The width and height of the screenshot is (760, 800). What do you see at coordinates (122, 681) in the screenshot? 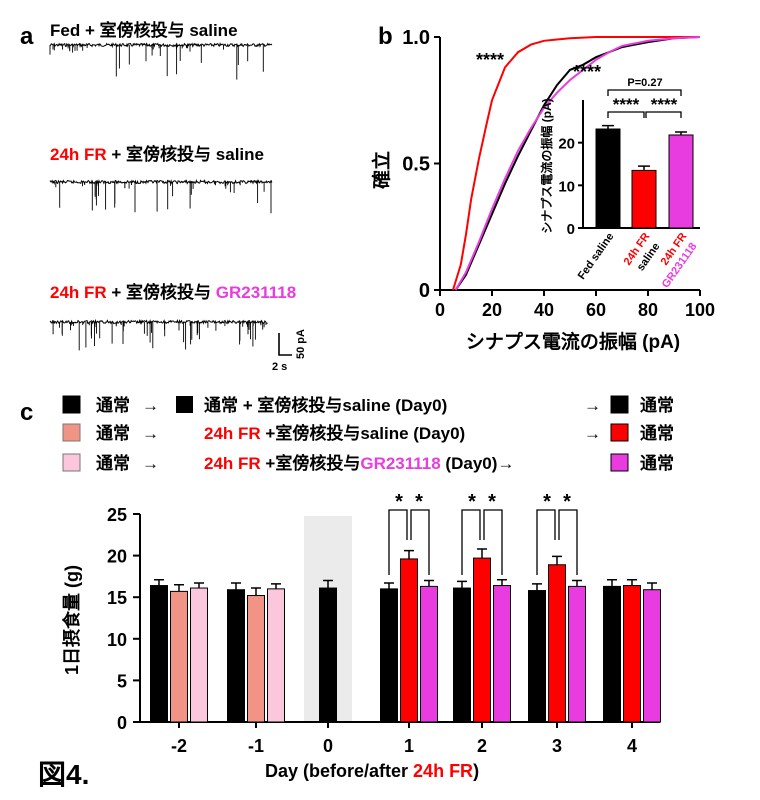
I see `food-y-tick-label-1: 5` at bounding box center [122, 681].